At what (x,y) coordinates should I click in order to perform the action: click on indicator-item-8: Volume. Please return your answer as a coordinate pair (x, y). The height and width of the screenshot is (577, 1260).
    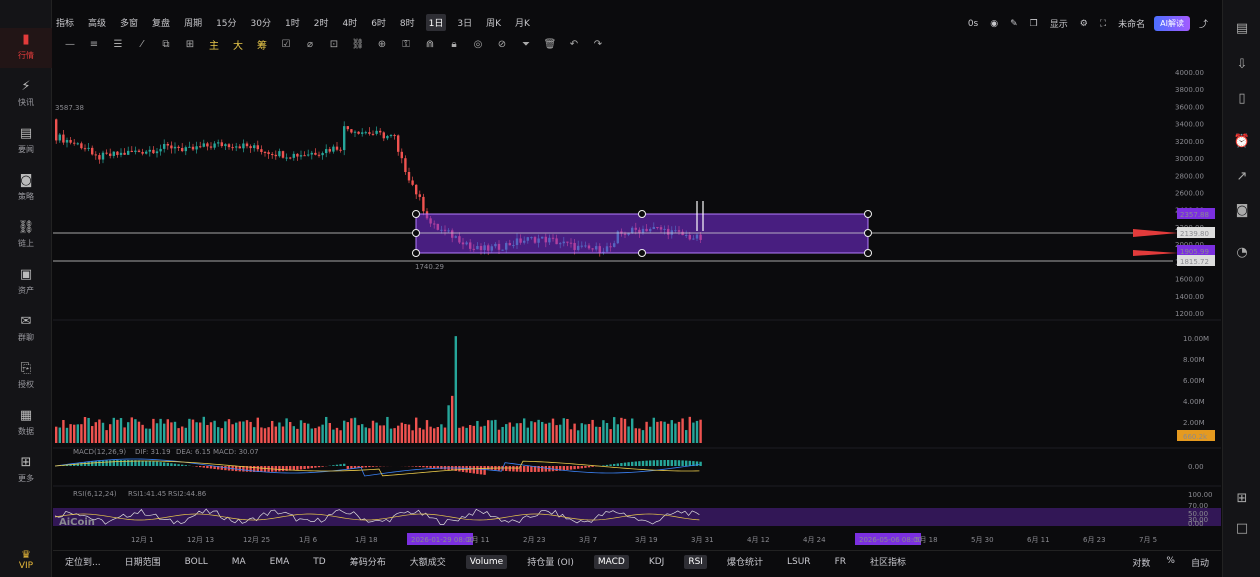
    Looking at the image, I should click on (486, 561).